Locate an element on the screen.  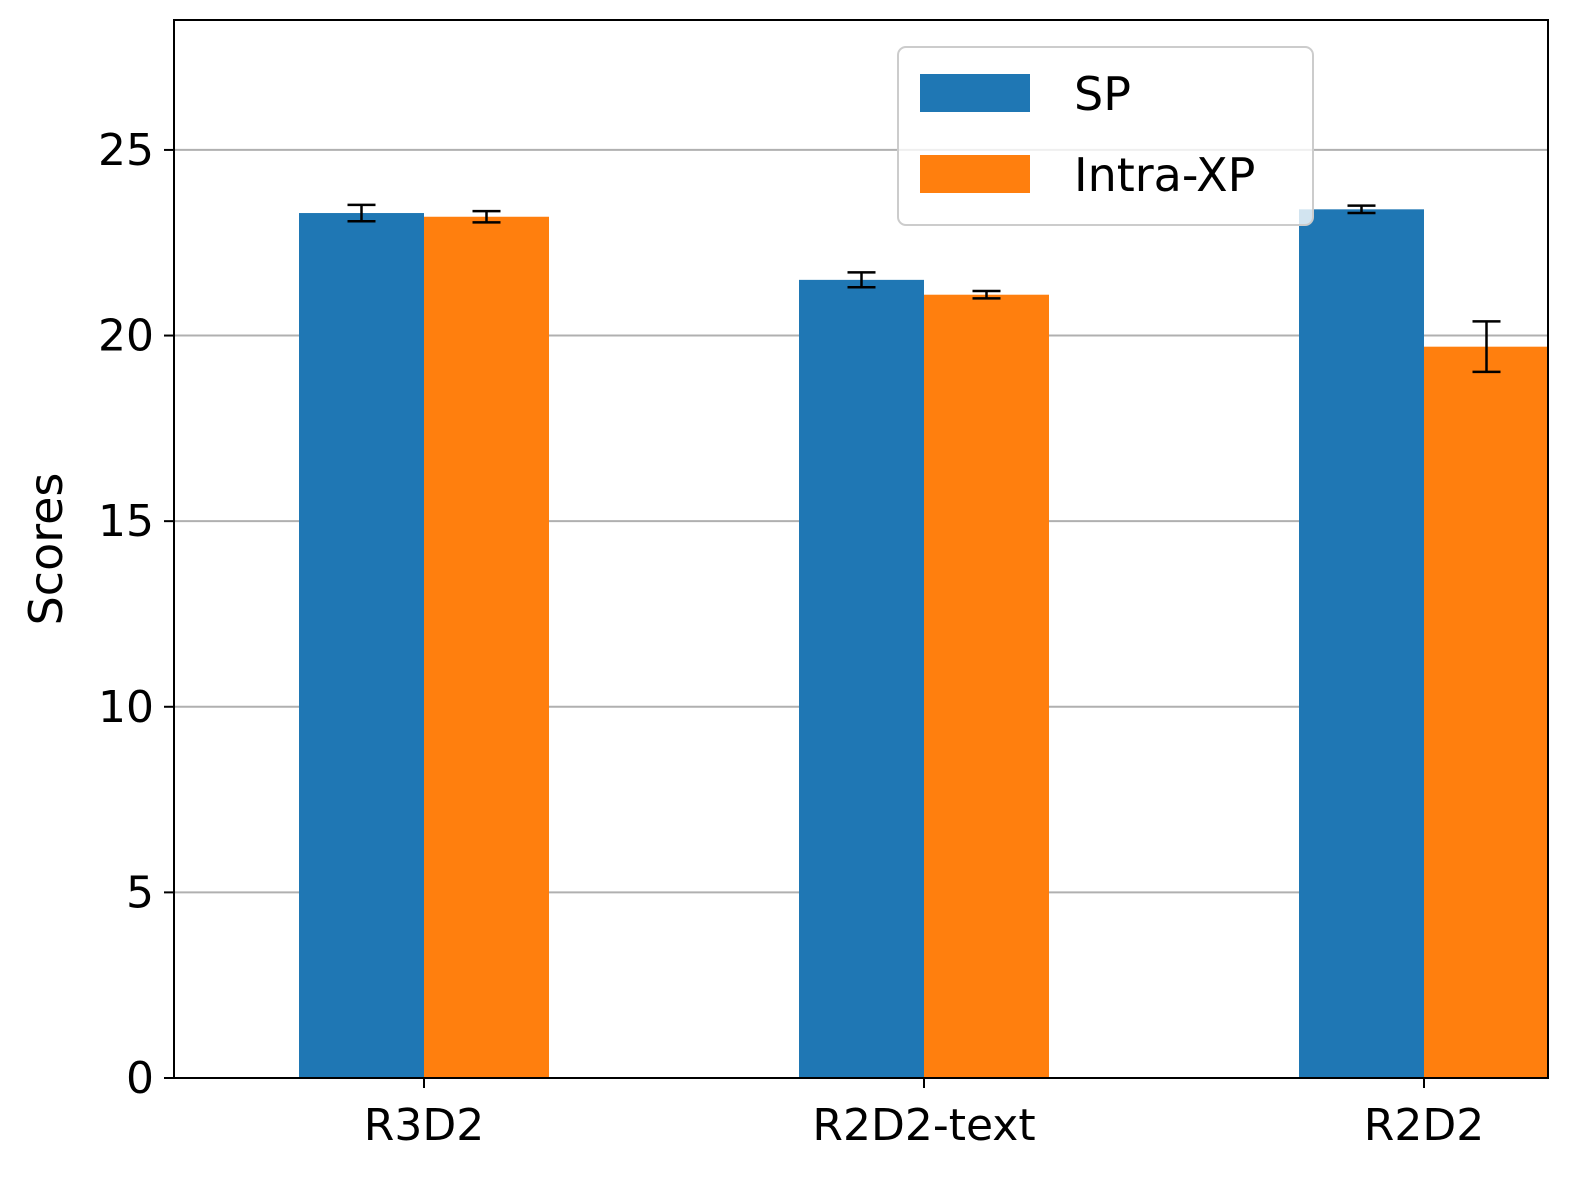
bar-sp-r2d2-text is located at coordinates (861, 679).